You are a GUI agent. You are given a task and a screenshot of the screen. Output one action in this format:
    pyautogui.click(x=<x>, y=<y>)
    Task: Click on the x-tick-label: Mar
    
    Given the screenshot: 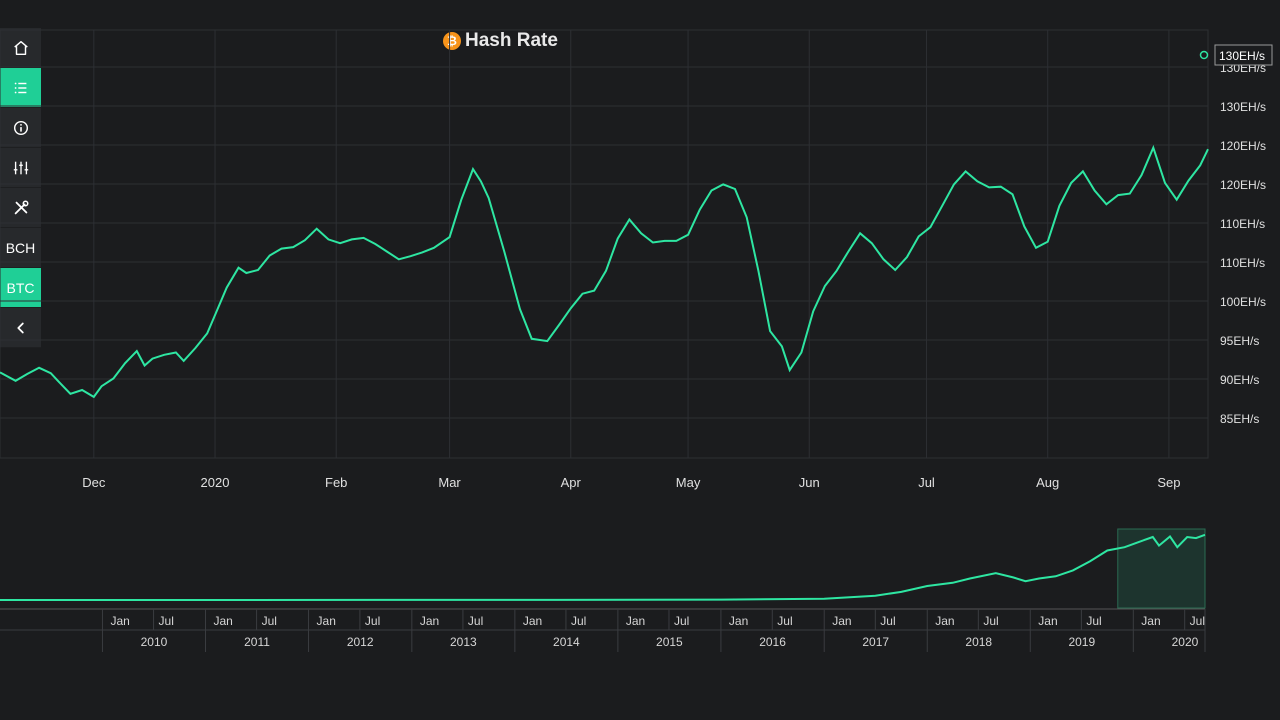 What is the action you would take?
    pyautogui.click(x=449, y=482)
    